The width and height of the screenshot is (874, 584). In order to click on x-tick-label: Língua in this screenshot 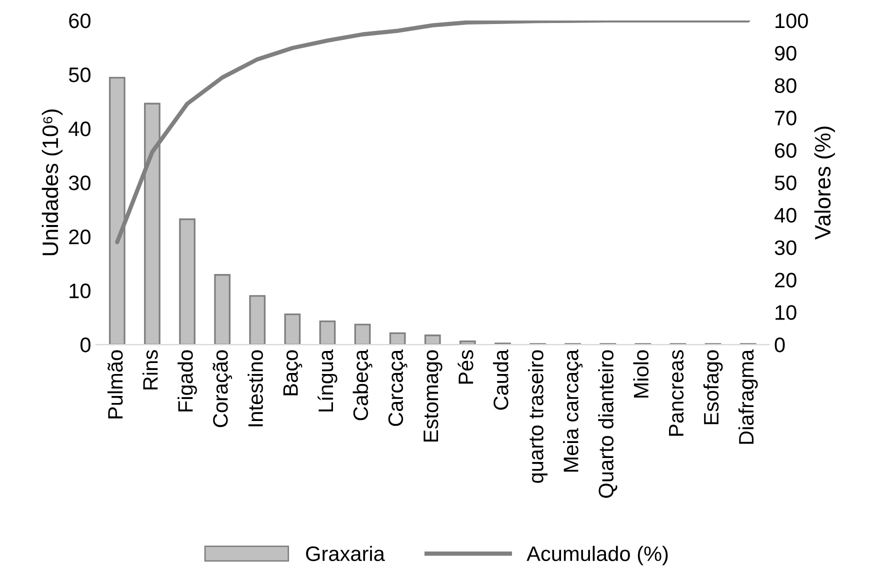, I will do `click(328, 380)`.